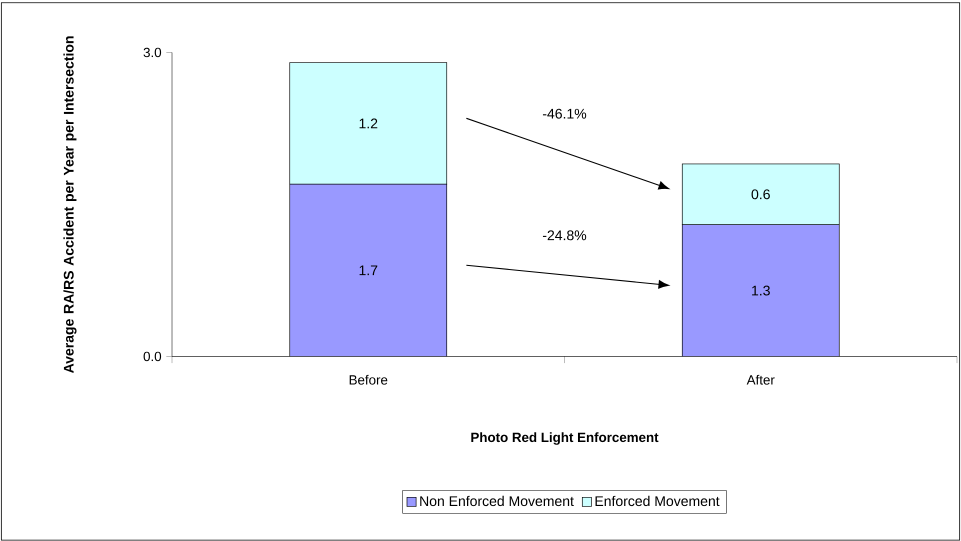  Describe the element at coordinates (153, 52) in the screenshot. I see `y-tick-label: 3.0` at that location.